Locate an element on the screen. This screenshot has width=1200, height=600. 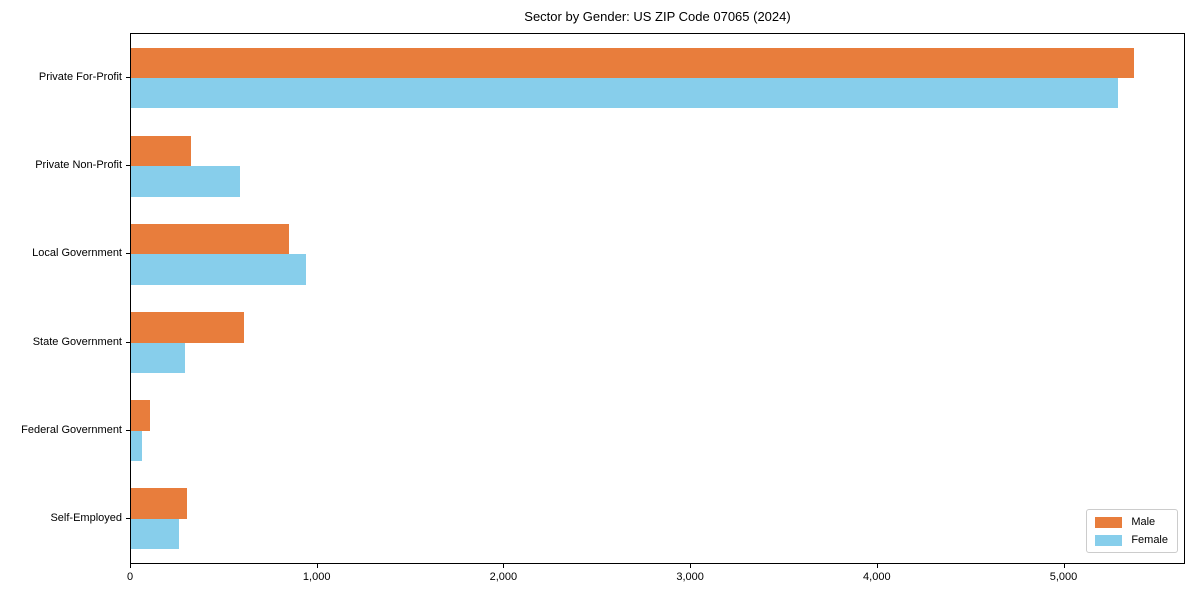
legend-label-male: Male is located at coordinates (1143, 522).